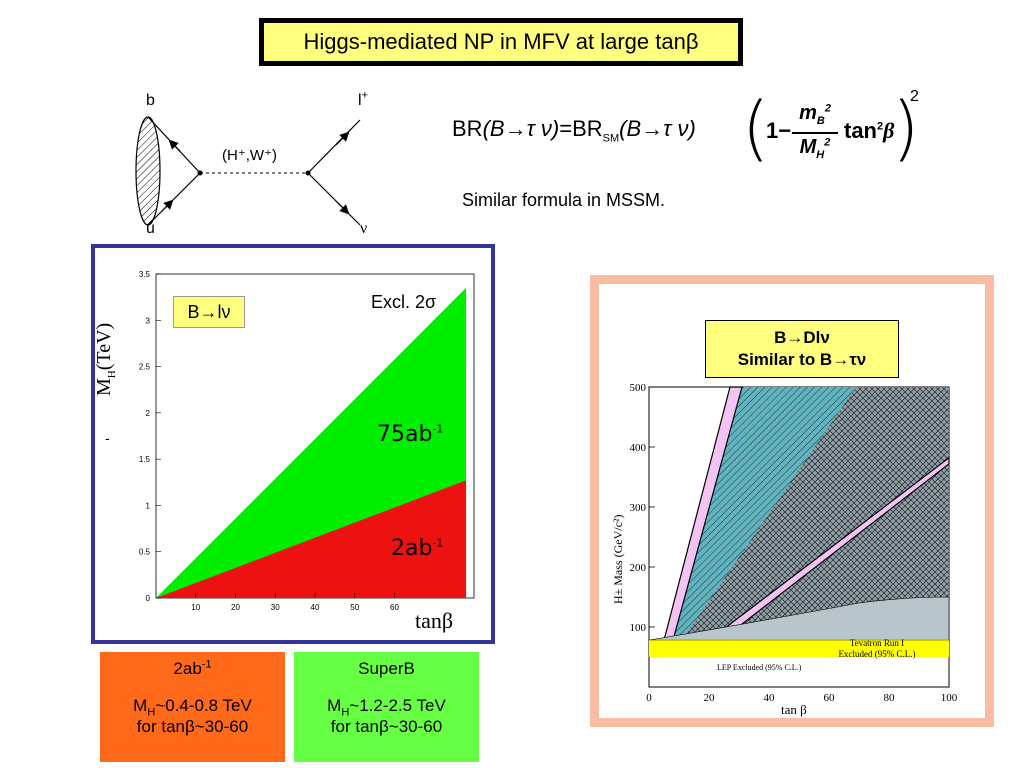  I want to click on teal-hatch-overlay, so click(761, 514).